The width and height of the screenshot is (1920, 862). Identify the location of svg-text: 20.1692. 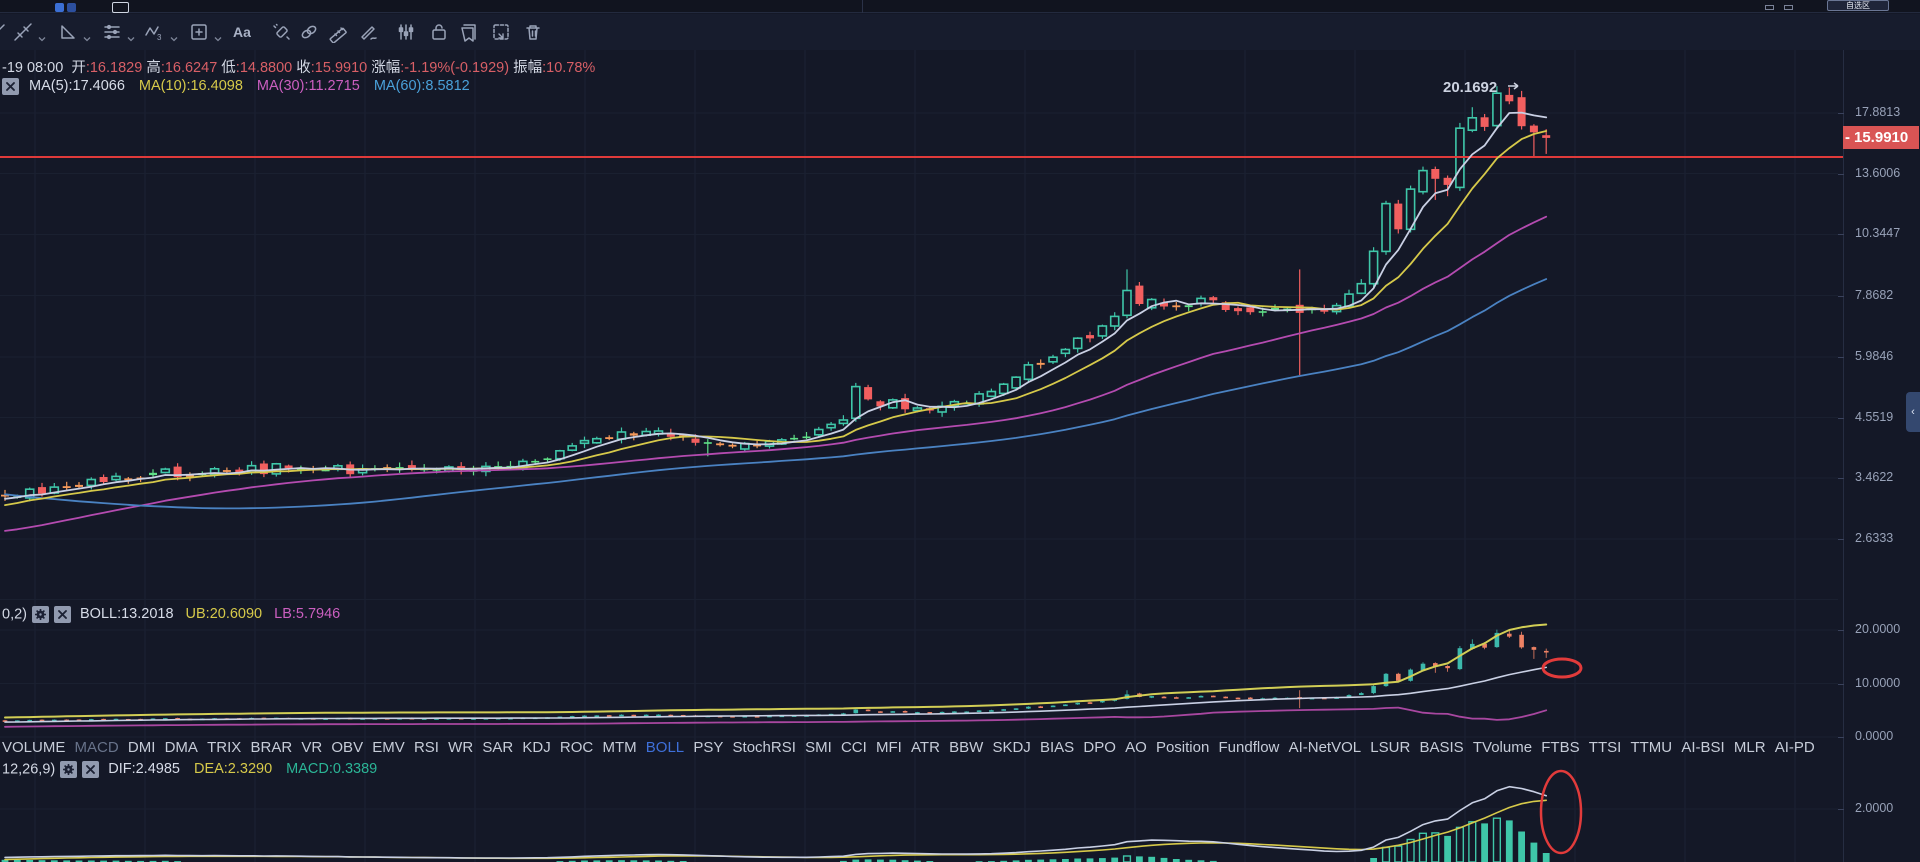
(1470, 87).